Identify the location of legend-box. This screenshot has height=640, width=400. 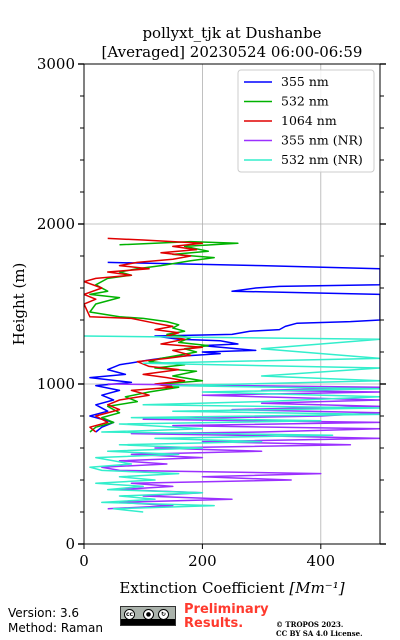
(306, 121).